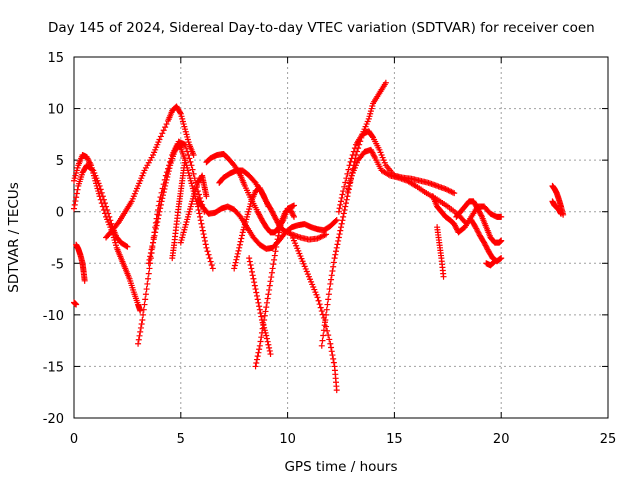  Describe the element at coordinates (340, 467) in the screenshot. I see `x-axis-label: GPS time / hours` at that location.